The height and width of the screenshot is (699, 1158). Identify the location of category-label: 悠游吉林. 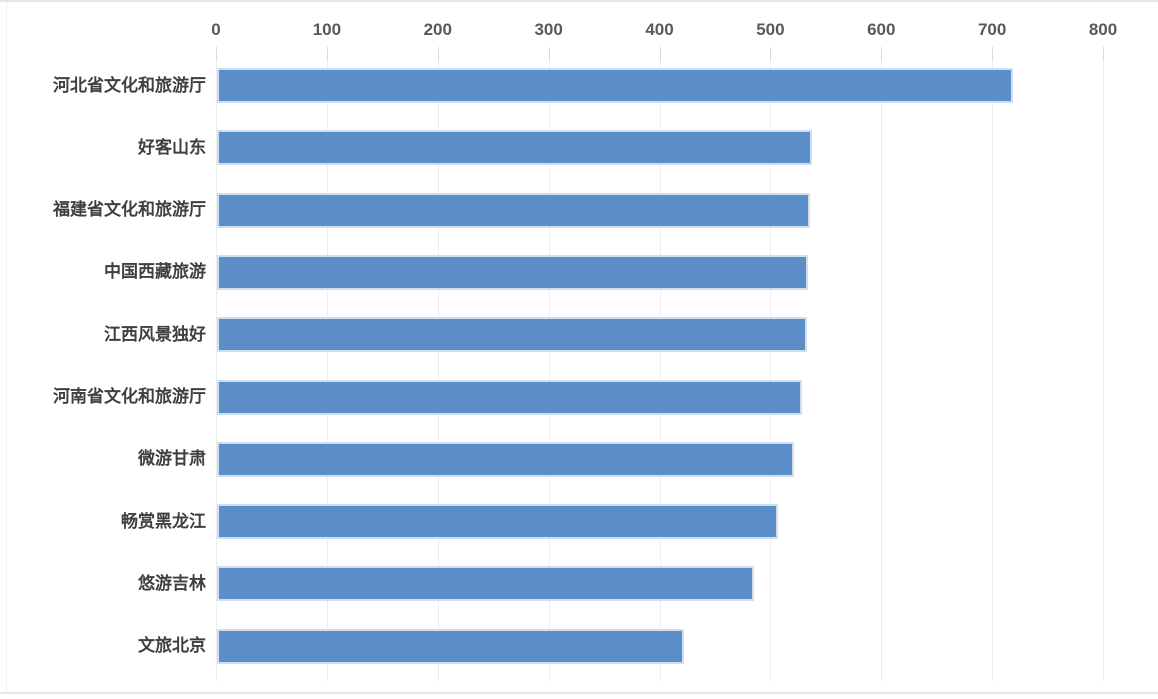
(172, 583).